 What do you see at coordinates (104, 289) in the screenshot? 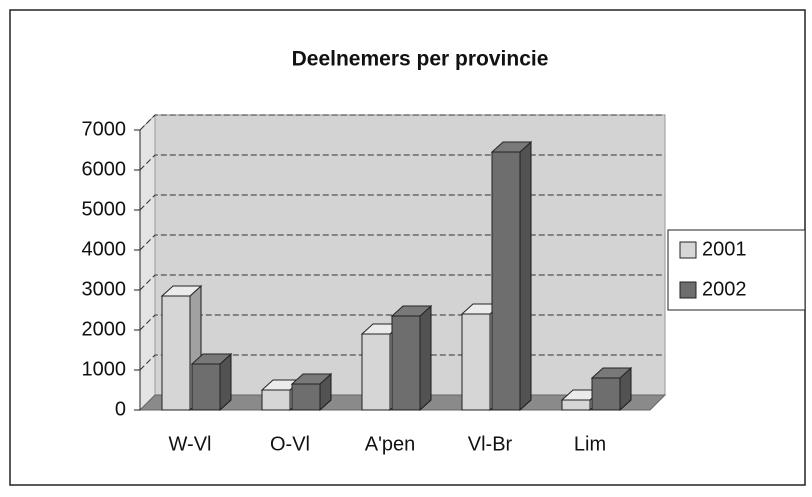
I see `y-tick-label: 3000` at bounding box center [104, 289].